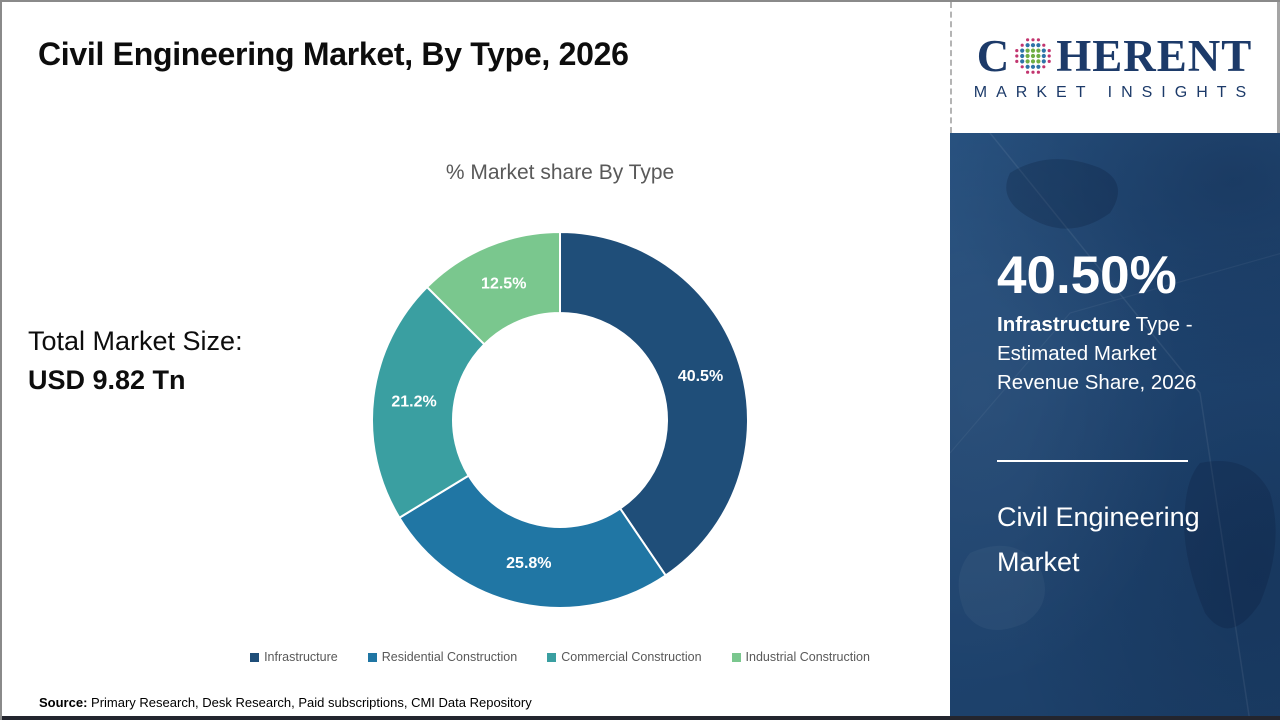  Describe the element at coordinates (528, 563) in the screenshot. I see `donut-slice-label: 25.8%` at that location.